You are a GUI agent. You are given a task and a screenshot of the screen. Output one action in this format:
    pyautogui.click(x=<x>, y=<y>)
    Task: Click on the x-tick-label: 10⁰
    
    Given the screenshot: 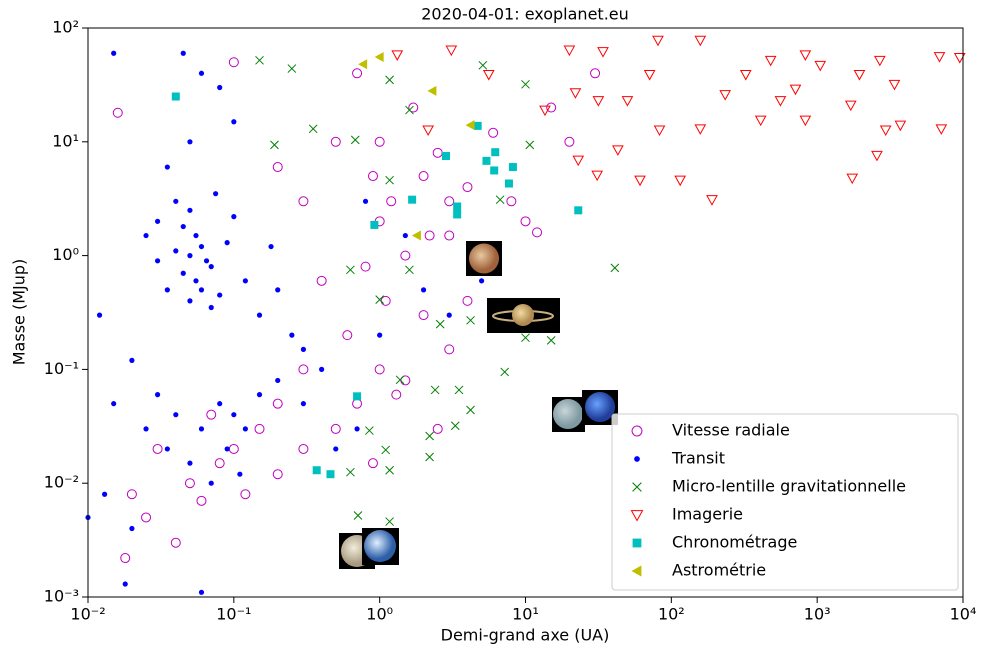 What is the action you would take?
    pyautogui.click(x=379, y=614)
    